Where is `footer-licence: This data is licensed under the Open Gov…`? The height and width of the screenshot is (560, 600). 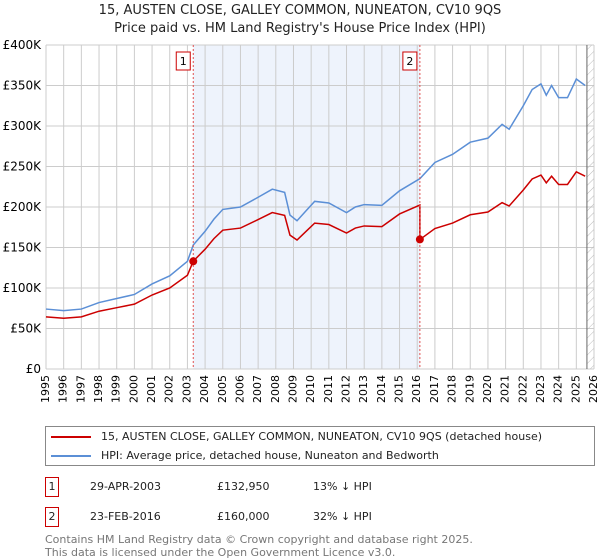 footer-licence: This data is licensed under the Open Gov… is located at coordinates (220, 552).